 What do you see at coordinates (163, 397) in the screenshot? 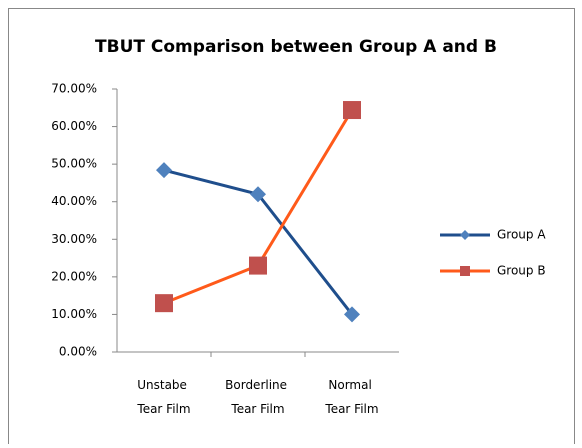
I see `x-tick-label: Unstabe Tear Film` at bounding box center [163, 397].